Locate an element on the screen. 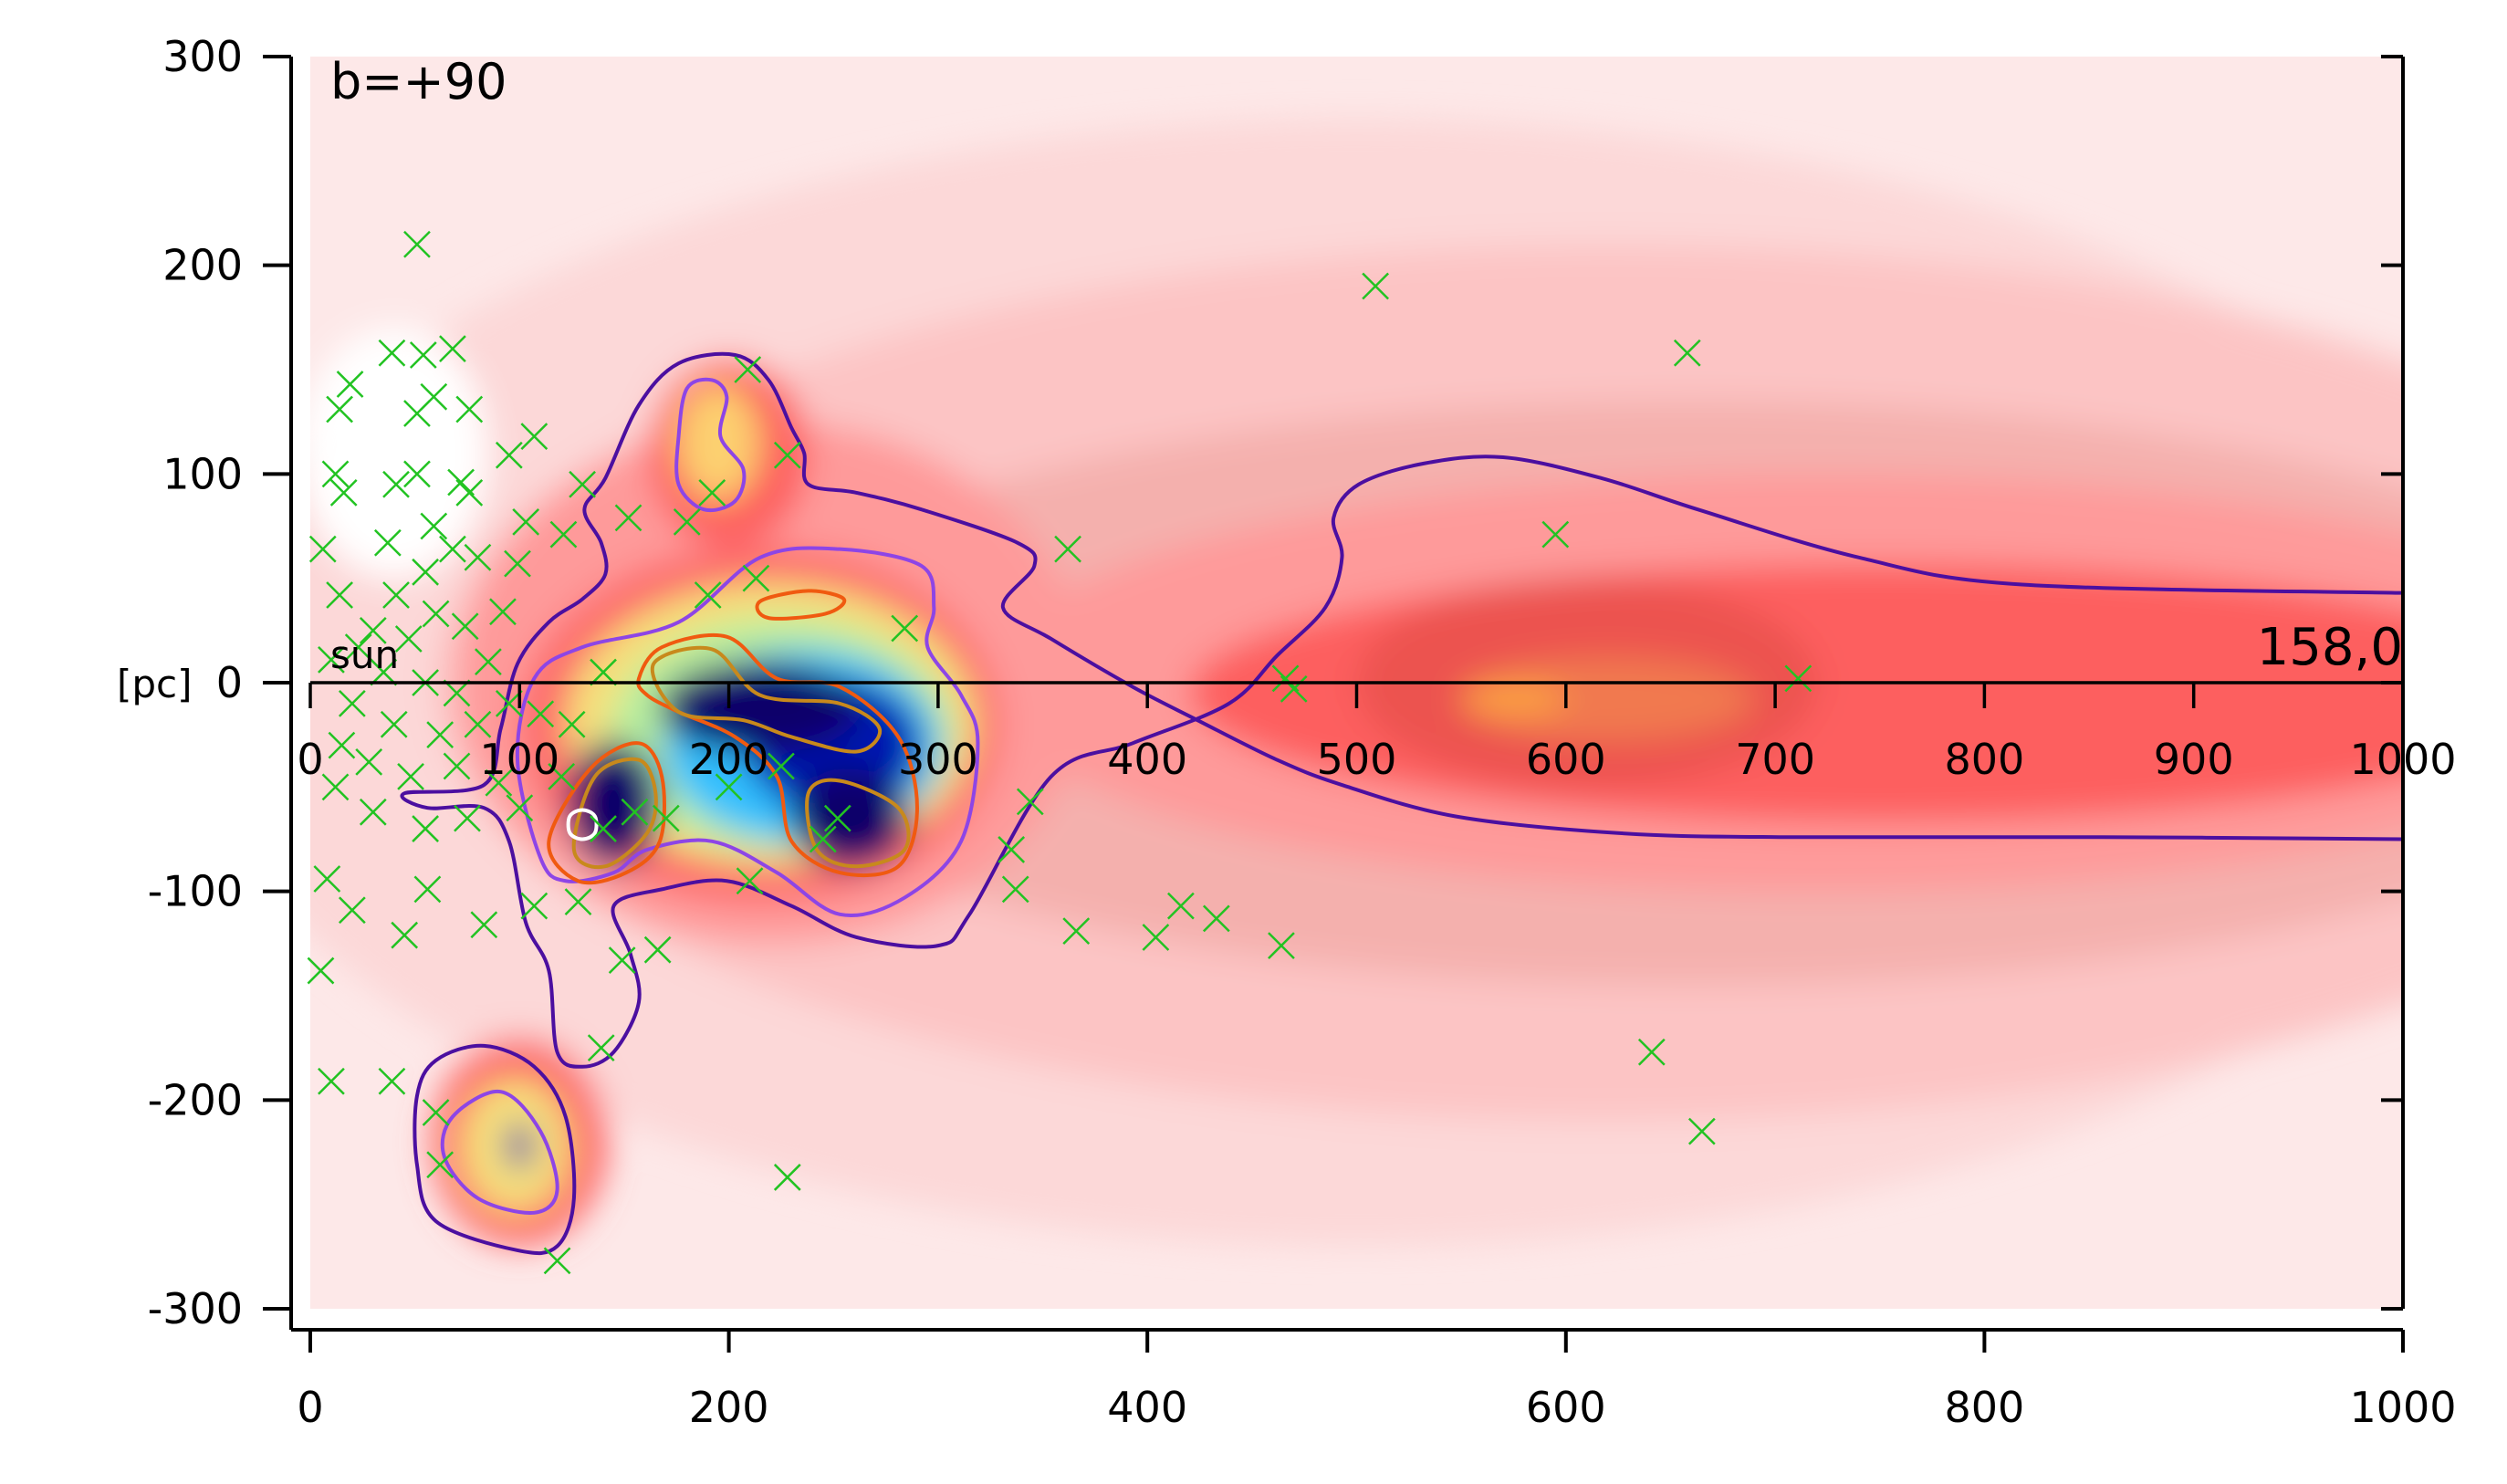  x-tick-label-inner: 100 is located at coordinates (519, 759).